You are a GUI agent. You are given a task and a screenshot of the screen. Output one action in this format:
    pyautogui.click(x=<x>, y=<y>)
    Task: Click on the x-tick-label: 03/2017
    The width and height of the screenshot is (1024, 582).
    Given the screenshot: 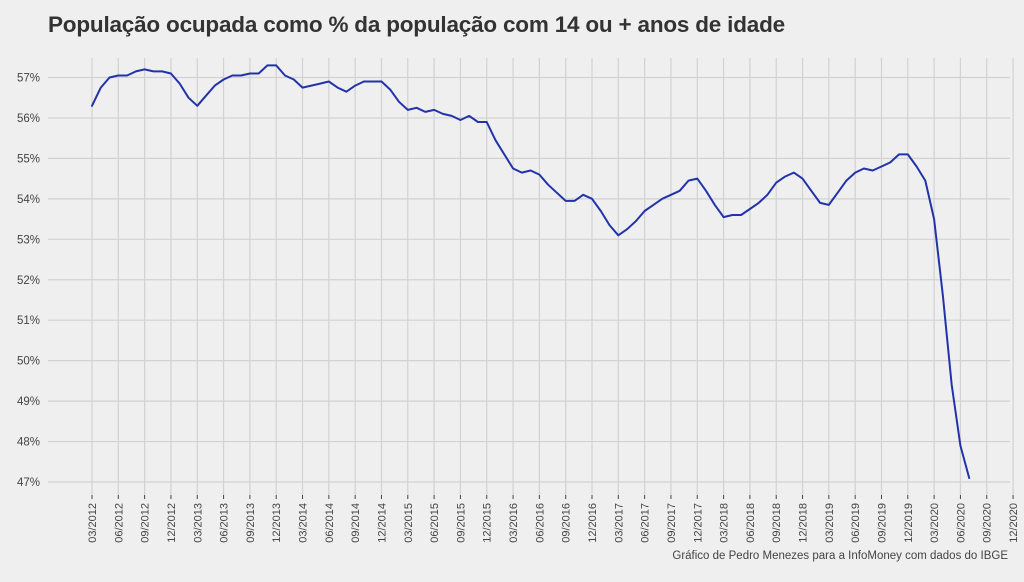 What is the action you would take?
    pyautogui.click(x=619, y=523)
    